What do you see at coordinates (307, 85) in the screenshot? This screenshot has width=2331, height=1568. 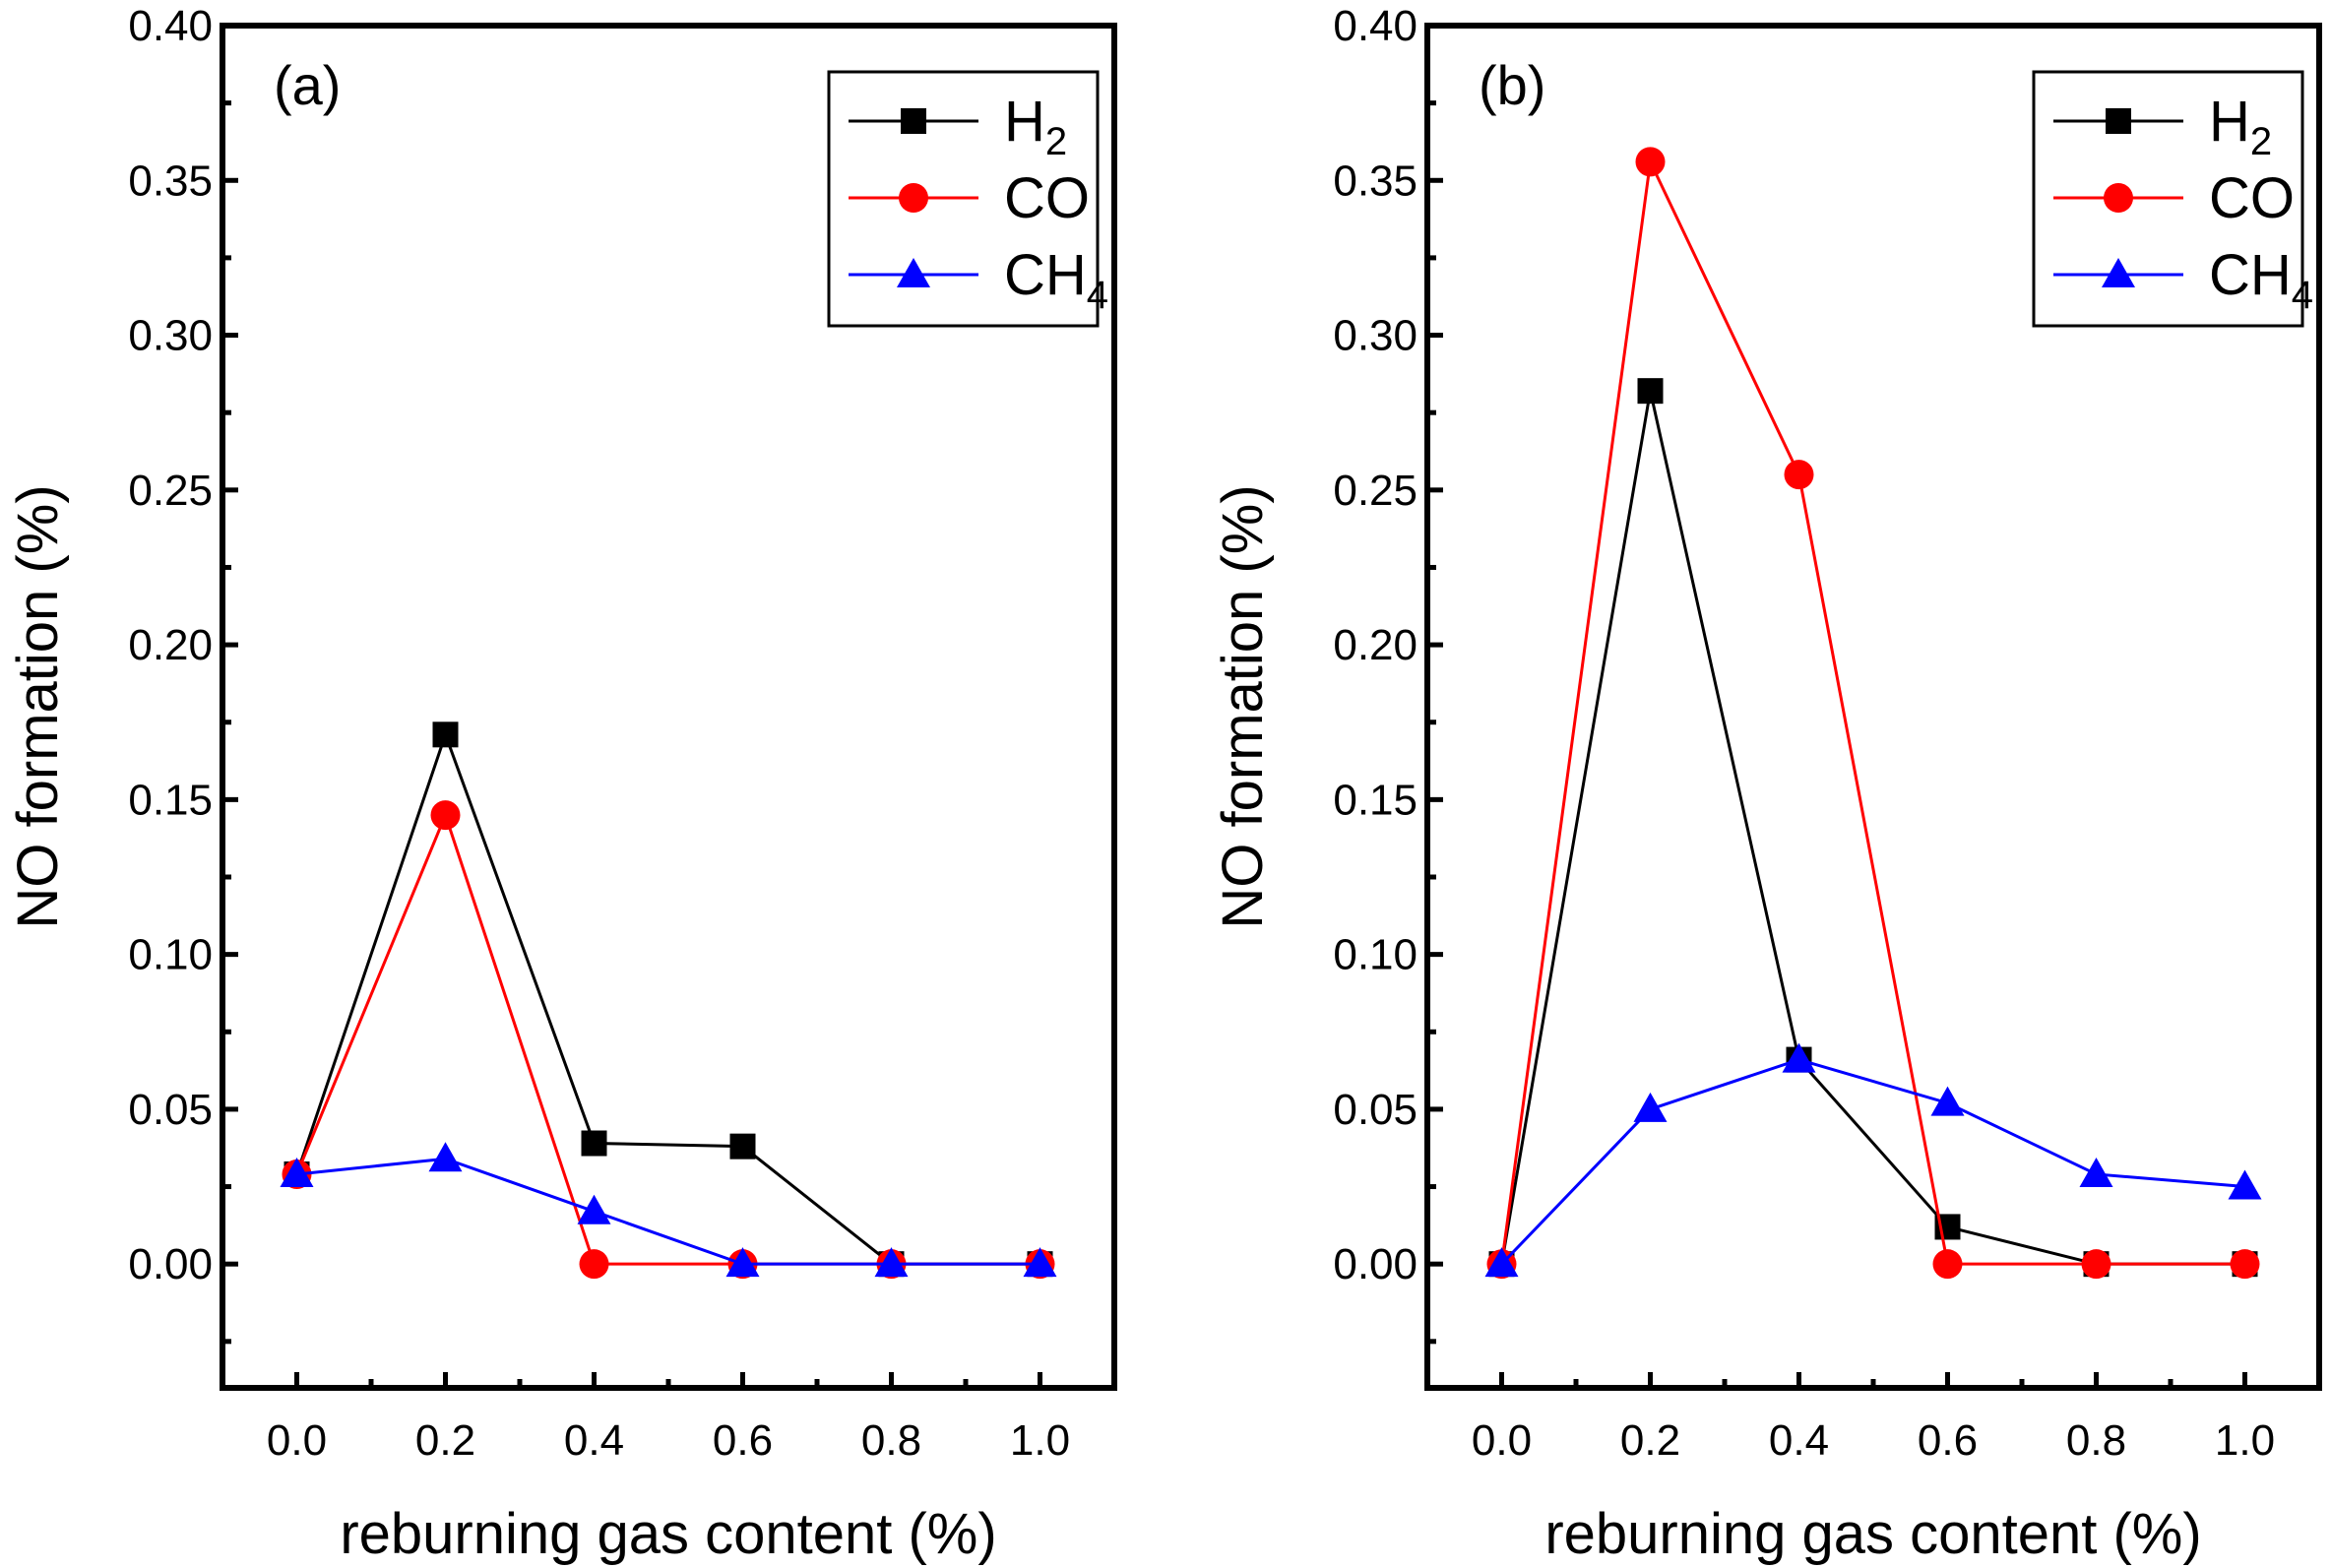 I see `panel-label: (a)` at bounding box center [307, 85].